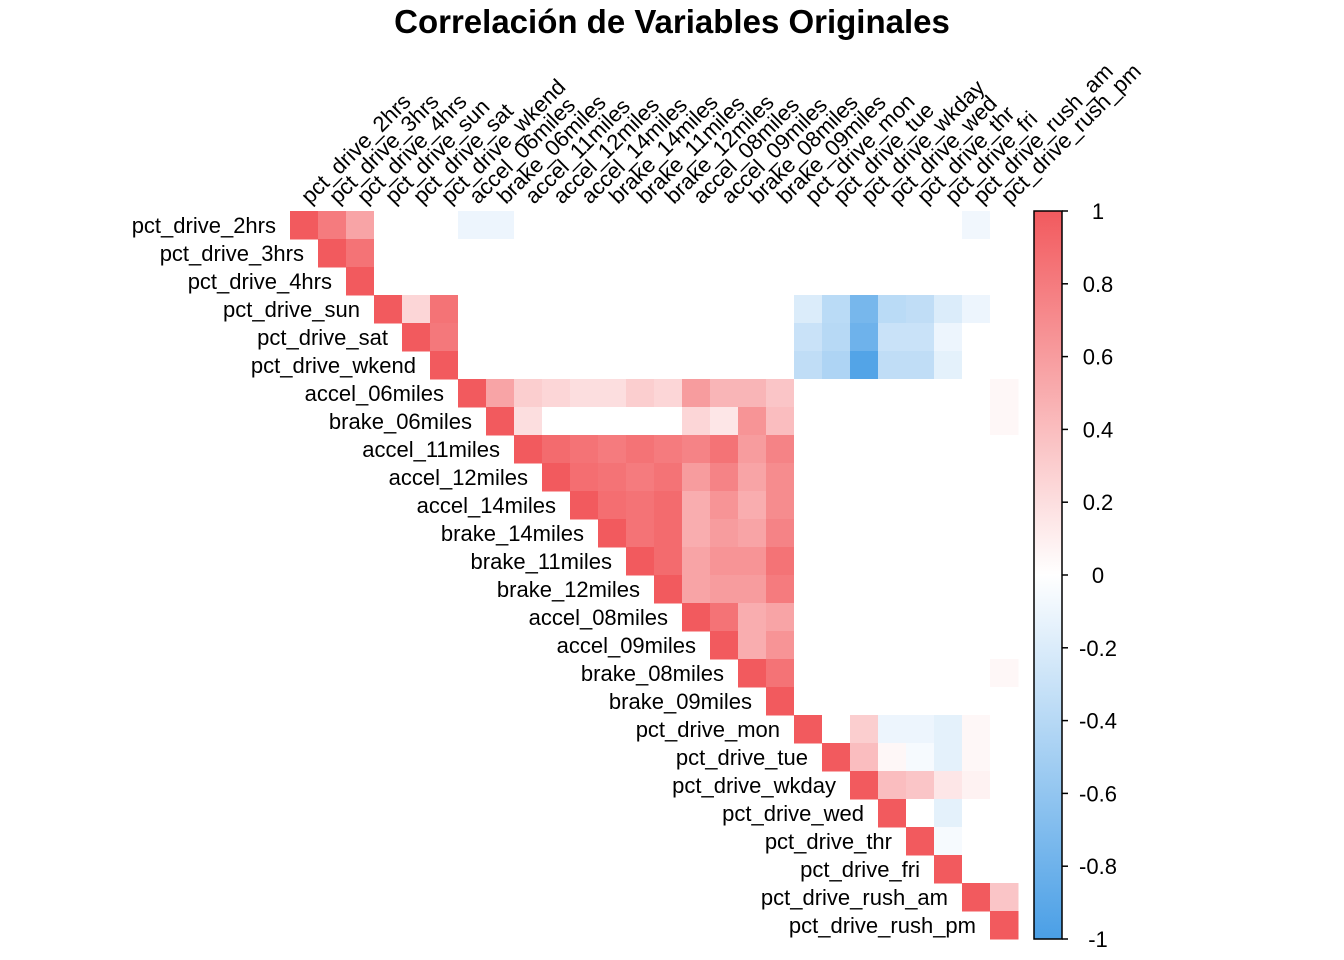 The image size is (1344, 960). What do you see at coordinates (500, 365) in the screenshot?
I see `cell-pct_drive_wkend-brake_06miles` at bounding box center [500, 365].